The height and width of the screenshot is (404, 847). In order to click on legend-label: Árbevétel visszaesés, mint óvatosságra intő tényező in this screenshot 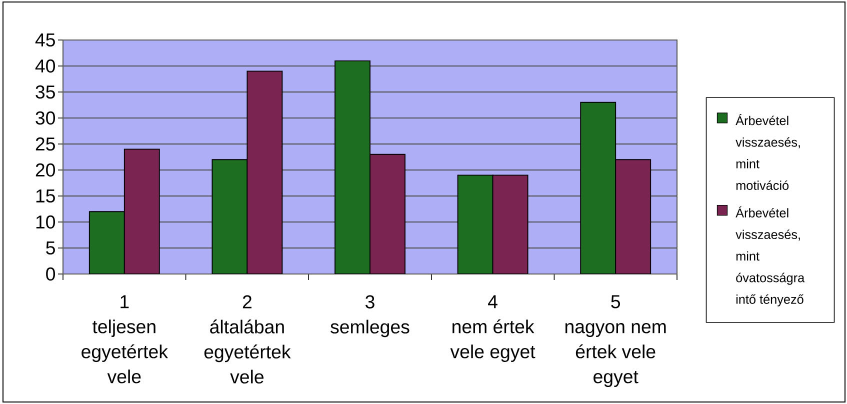, I will do `click(770, 256)`.